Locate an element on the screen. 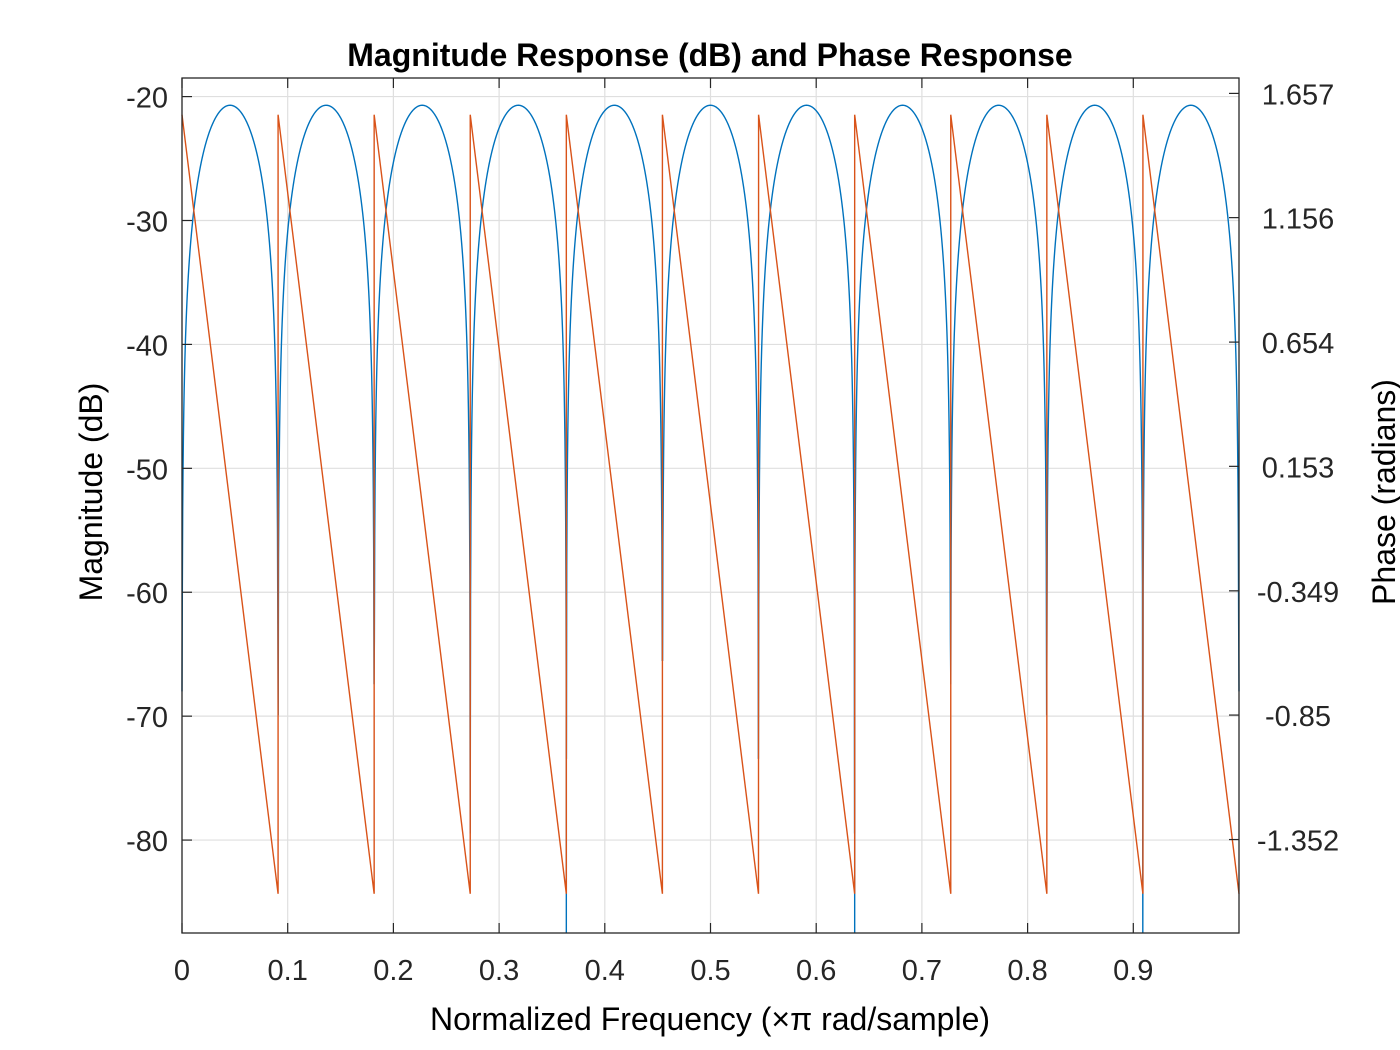 The image size is (1400, 1050). y-left-tick-label: -80 is located at coordinates (147, 842).